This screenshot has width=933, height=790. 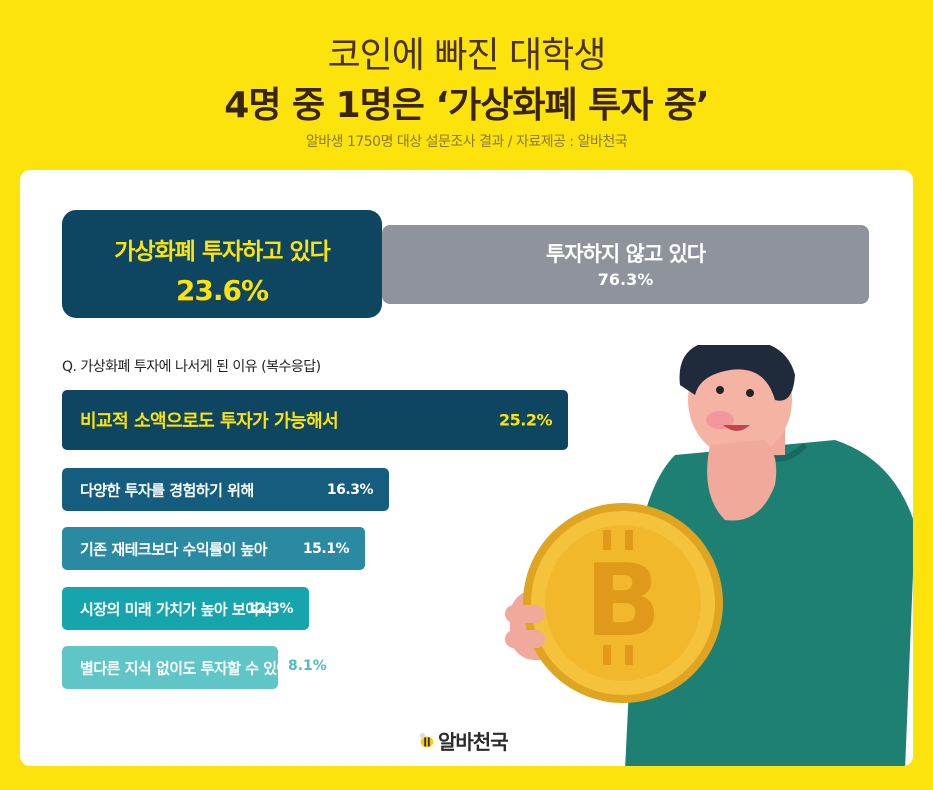 What do you see at coordinates (176, 609) in the screenshot?
I see `reason-bar-label: 시장의 미래 가치가 높아 보여서` at bounding box center [176, 609].